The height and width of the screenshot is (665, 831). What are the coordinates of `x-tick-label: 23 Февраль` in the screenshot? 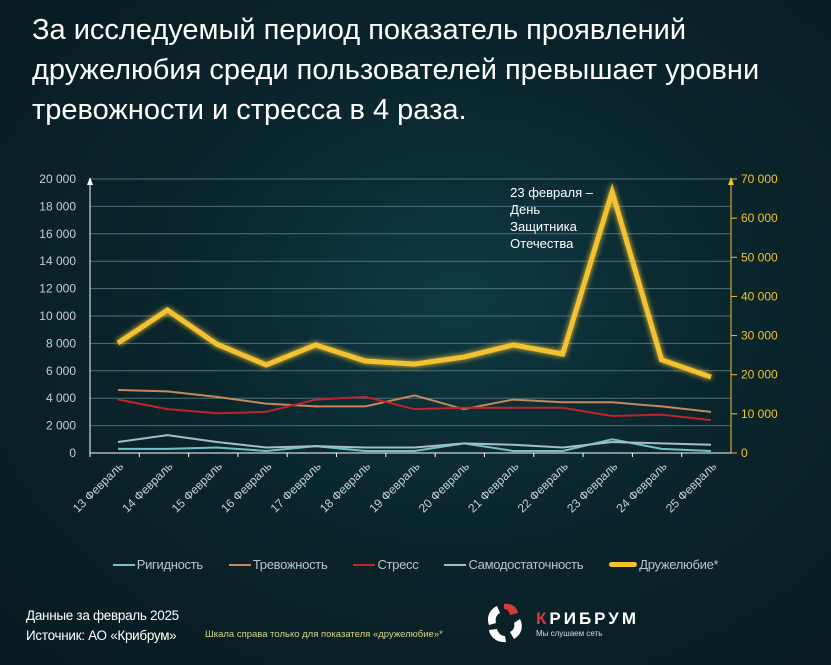 It's located at (592, 487).